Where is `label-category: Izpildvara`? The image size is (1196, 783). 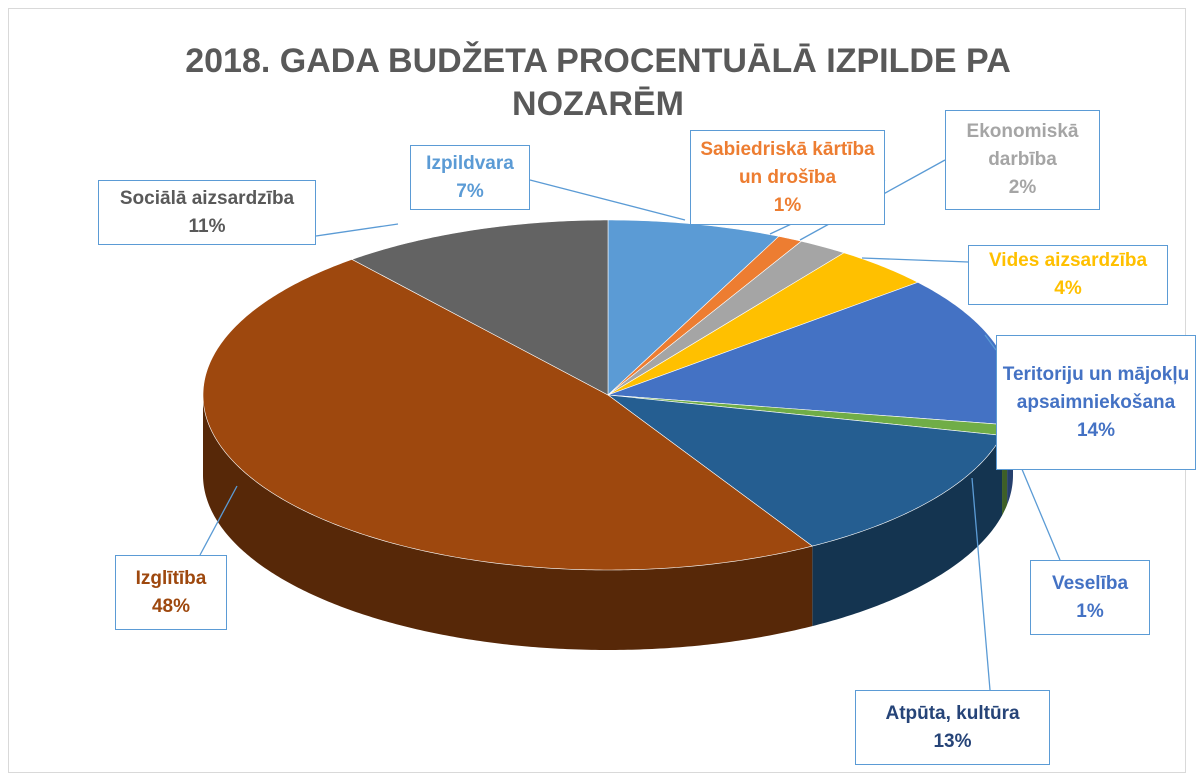 label-category: Izpildvara is located at coordinates (470, 163).